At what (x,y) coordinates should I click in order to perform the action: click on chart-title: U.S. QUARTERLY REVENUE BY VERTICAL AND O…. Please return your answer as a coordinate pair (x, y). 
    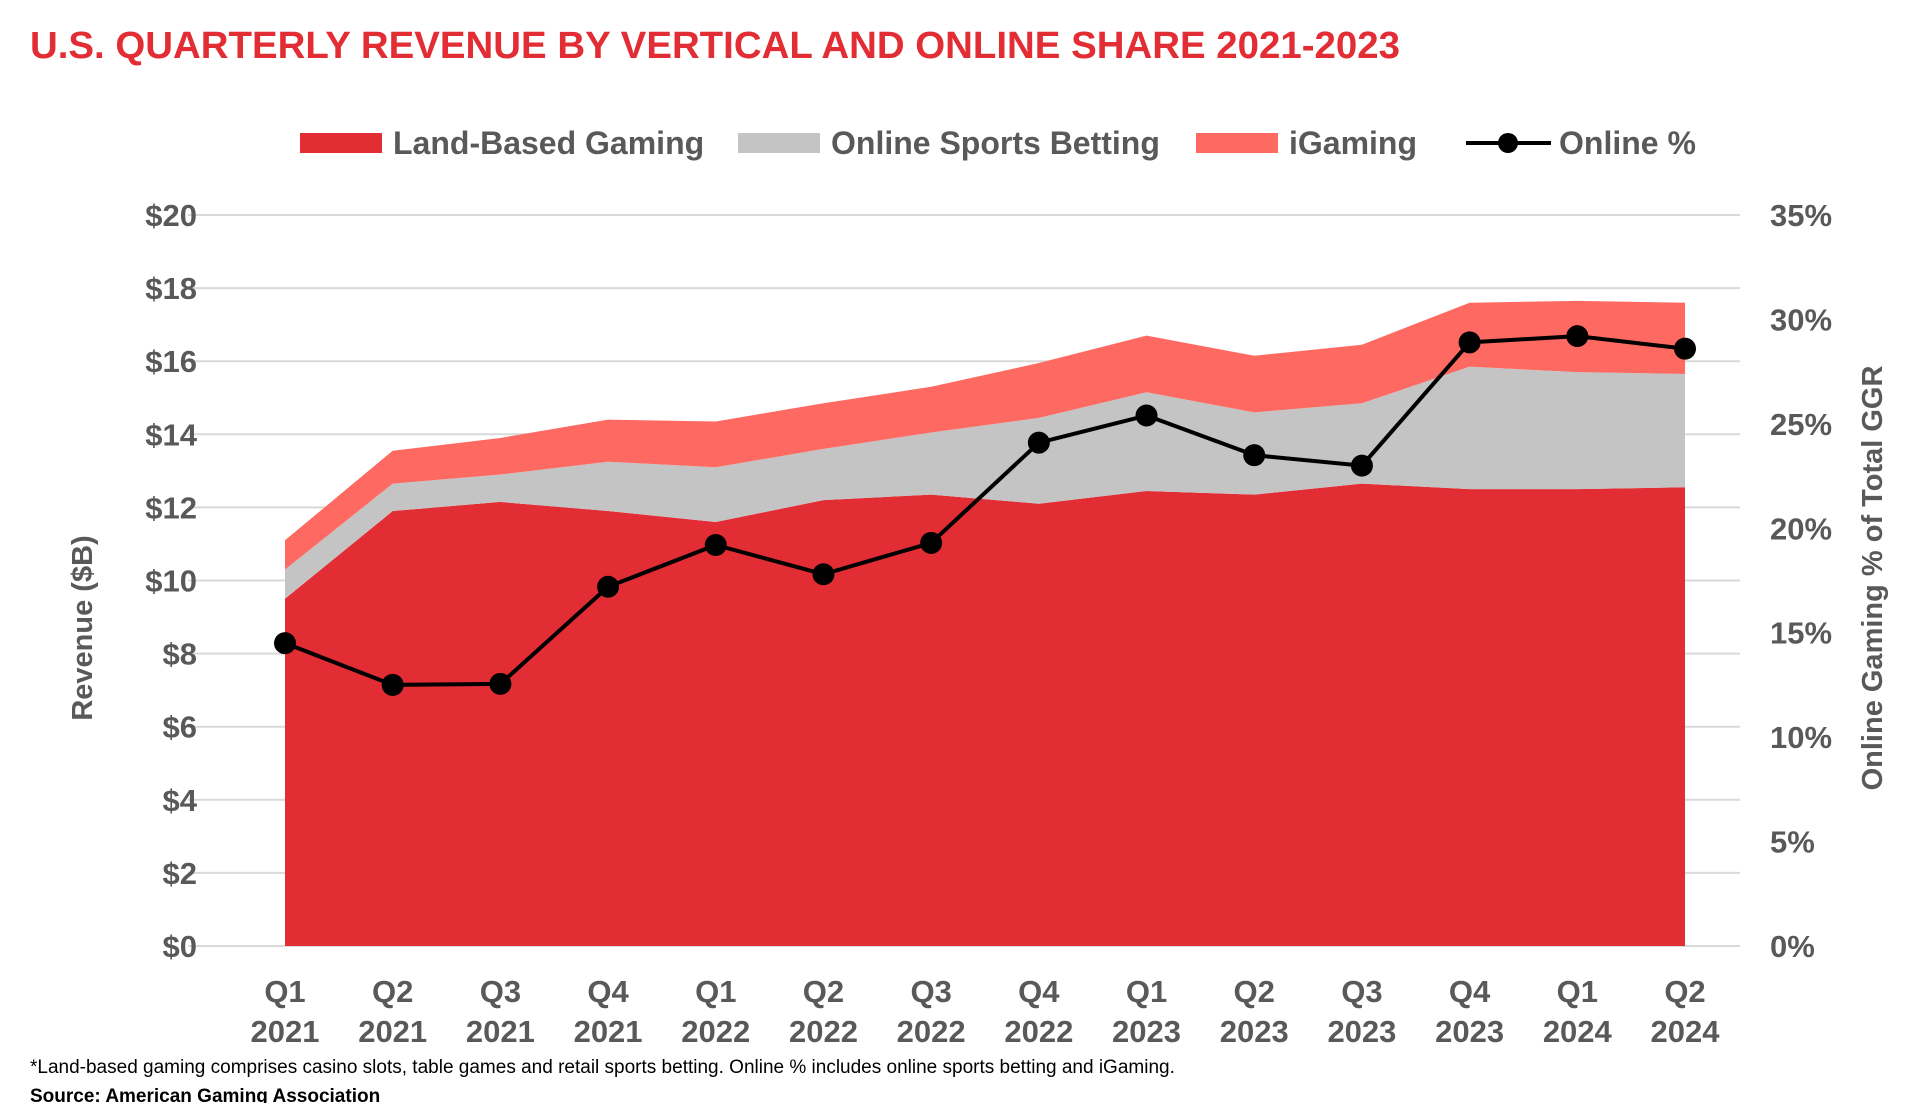
    Looking at the image, I should click on (715, 46).